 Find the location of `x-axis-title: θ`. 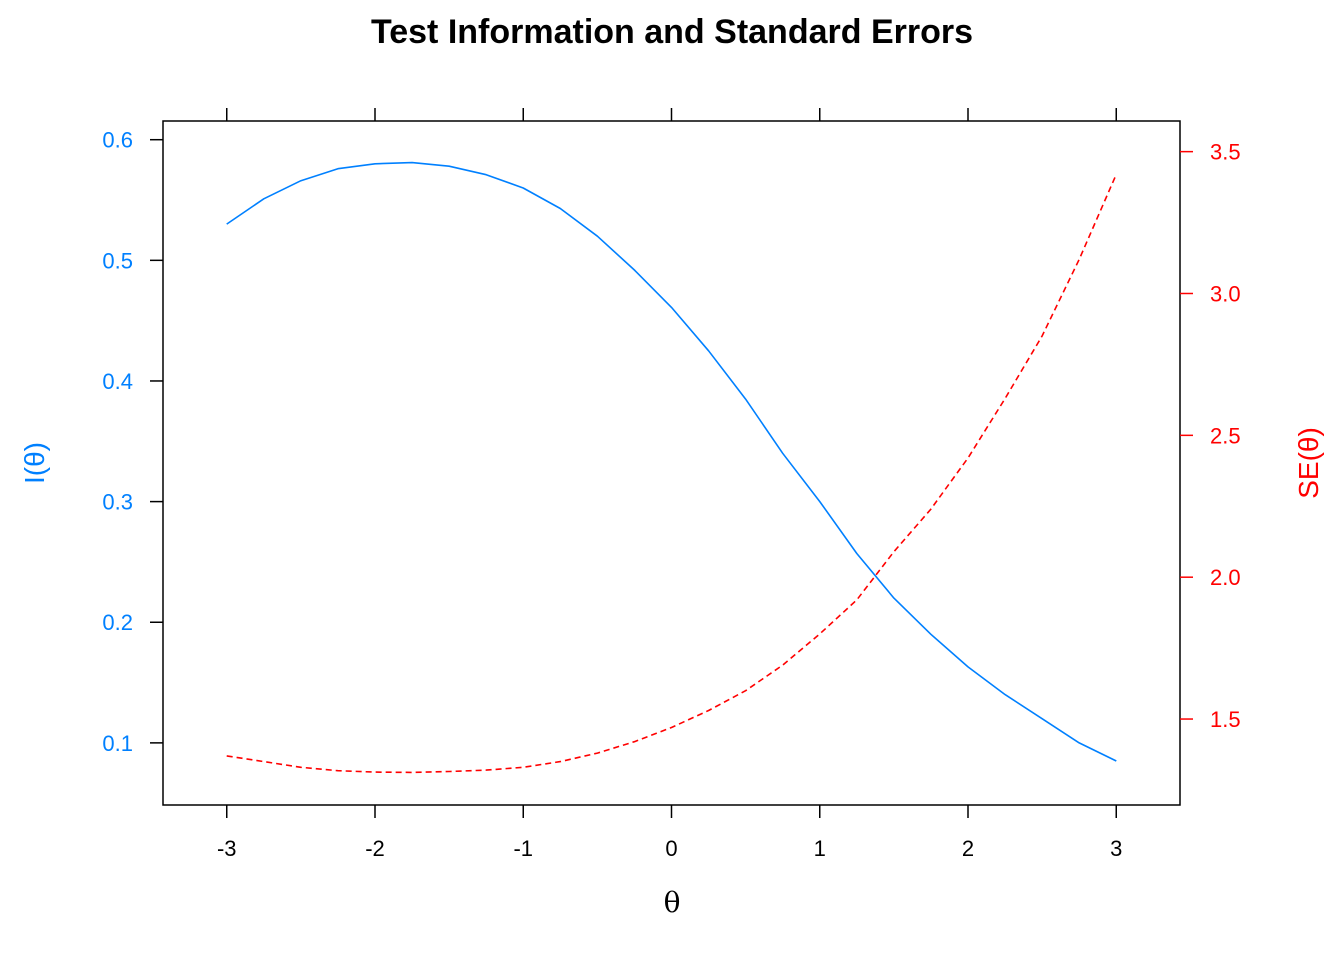

x-axis-title: θ is located at coordinates (672, 902).